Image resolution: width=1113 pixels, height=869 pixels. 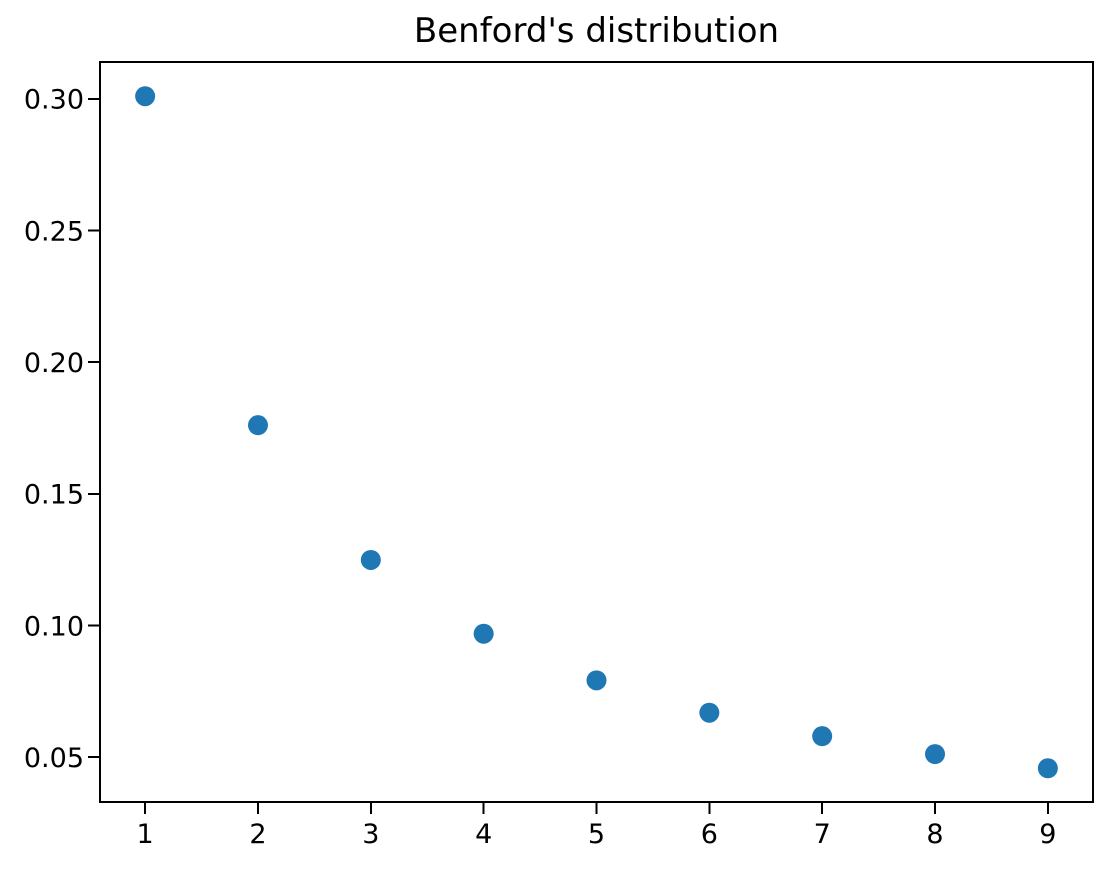 I want to click on y-tick-label: 0.20, so click(x=54, y=363).